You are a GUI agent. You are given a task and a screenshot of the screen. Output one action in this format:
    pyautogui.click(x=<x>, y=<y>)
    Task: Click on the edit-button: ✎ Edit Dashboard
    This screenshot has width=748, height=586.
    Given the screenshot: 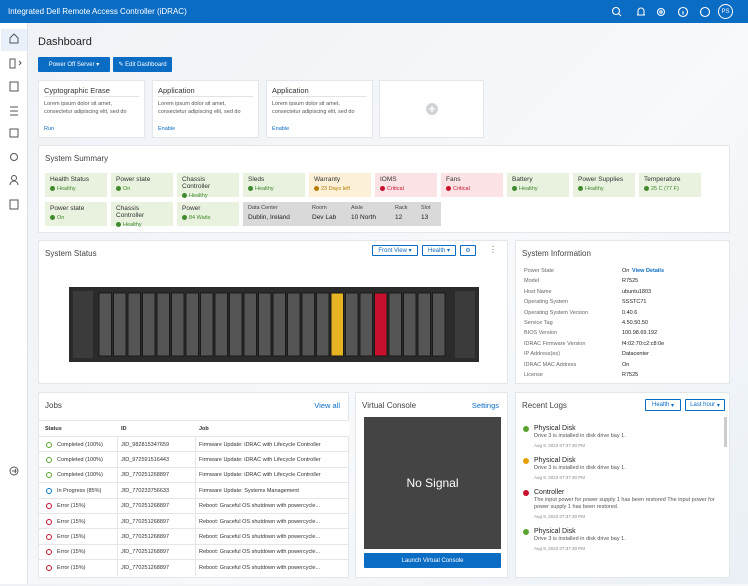 What is the action you would take?
    pyautogui.click(x=142, y=64)
    